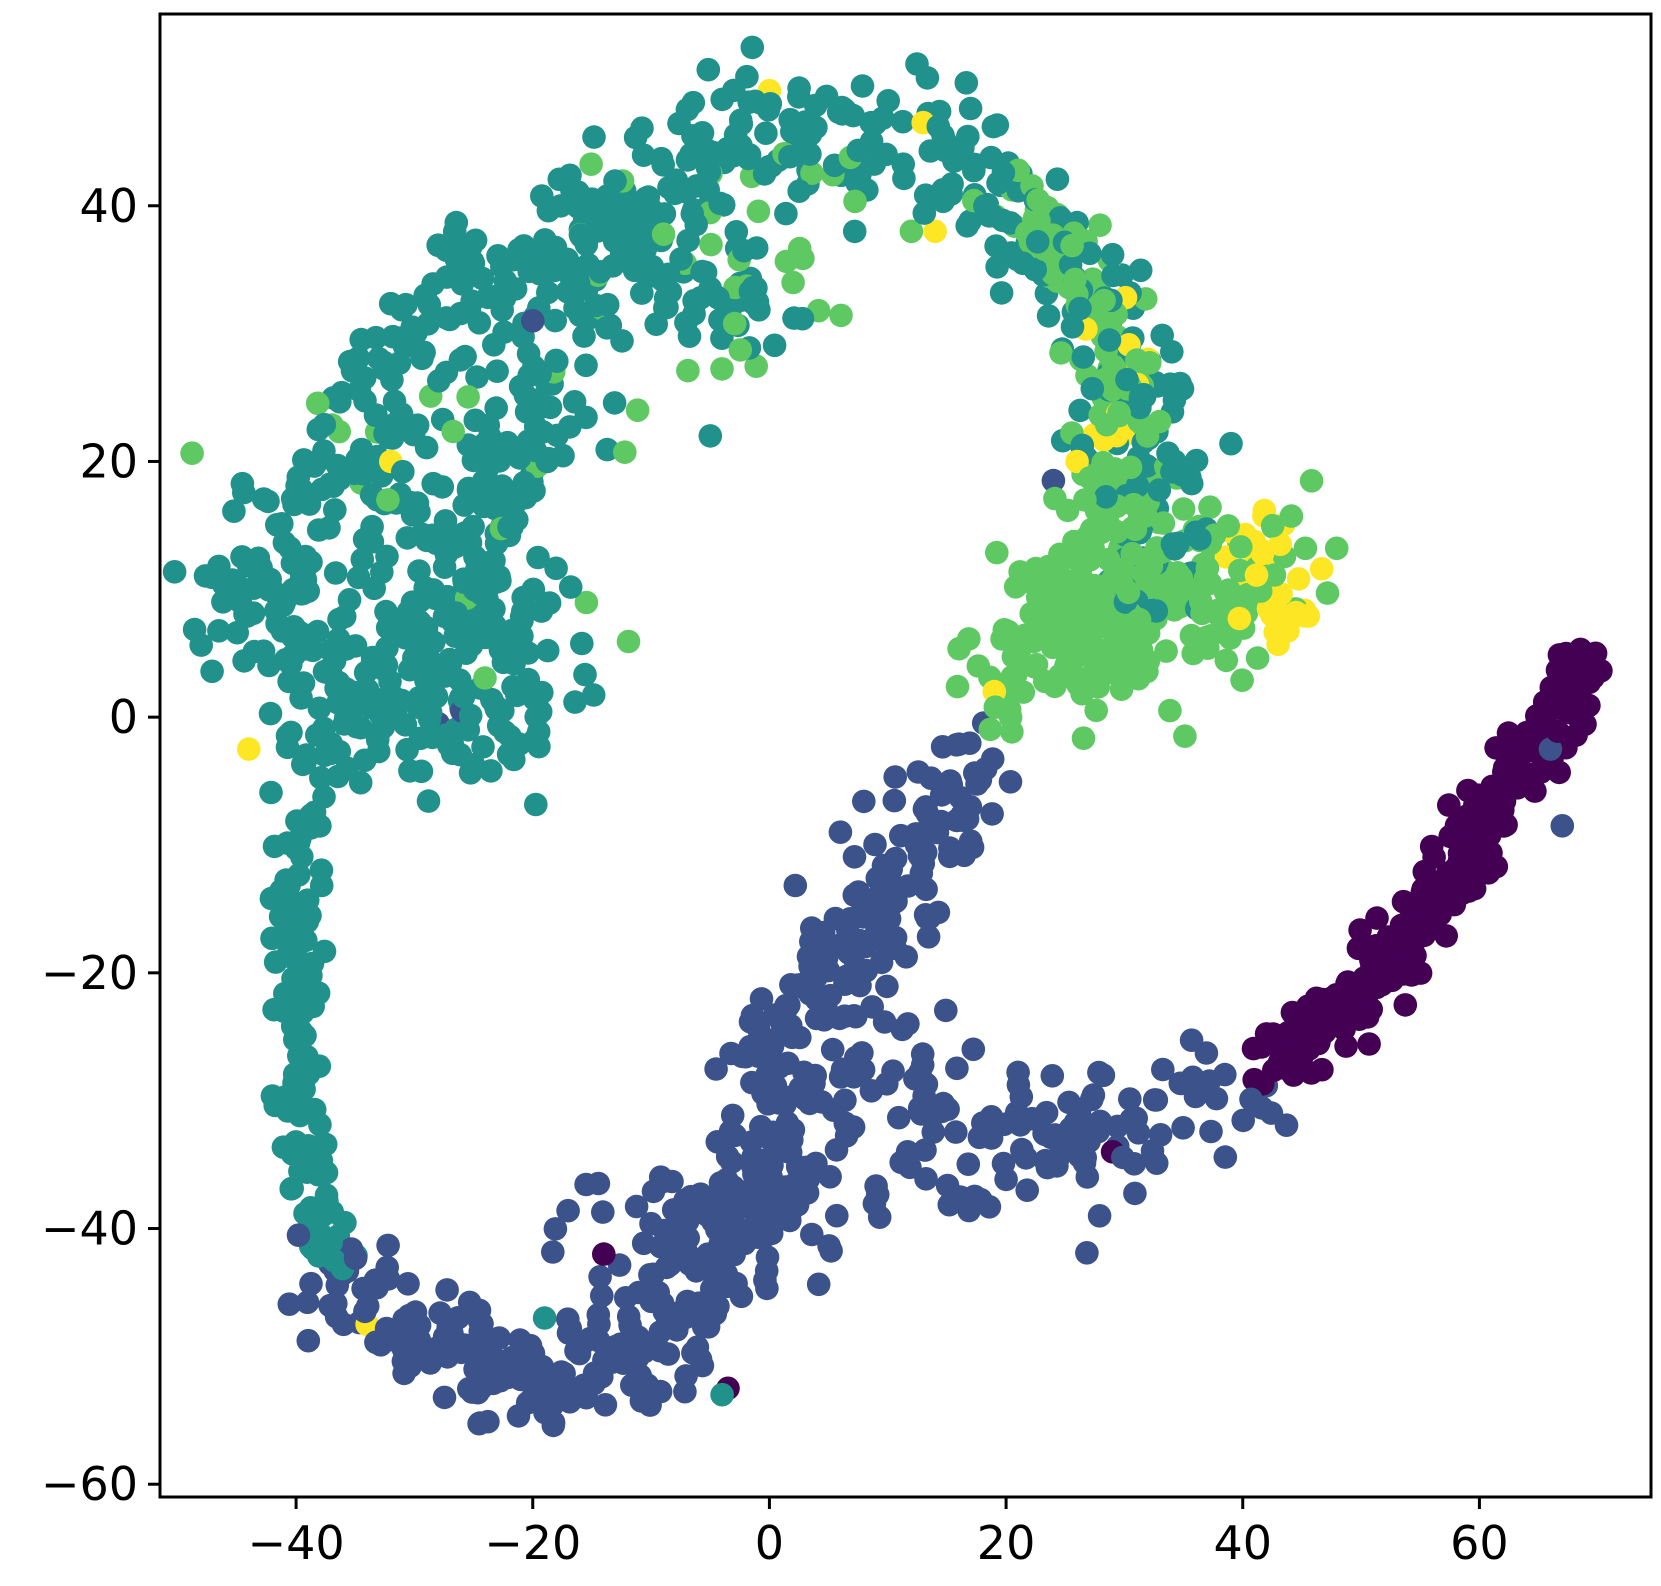  I want to click on x-tick-label: 60, so click(1479, 1543).